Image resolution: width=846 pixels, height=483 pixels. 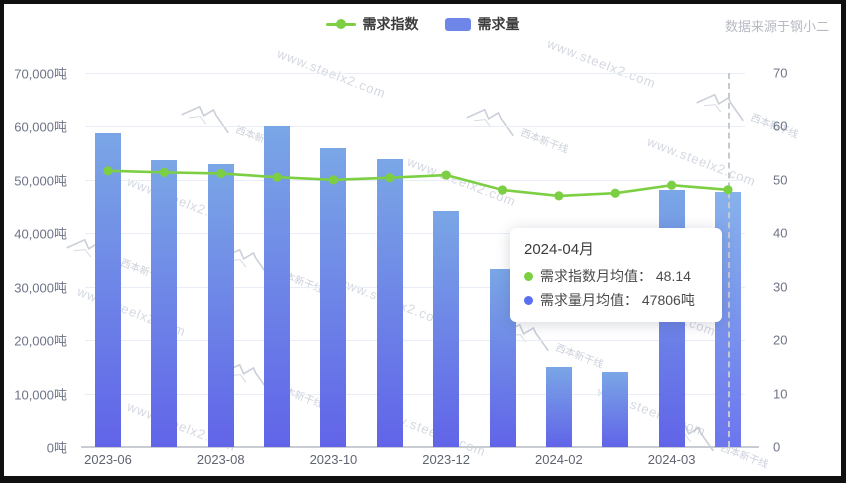 I want to click on x-axis-tick: 2023-08, so click(x=220, y=459).